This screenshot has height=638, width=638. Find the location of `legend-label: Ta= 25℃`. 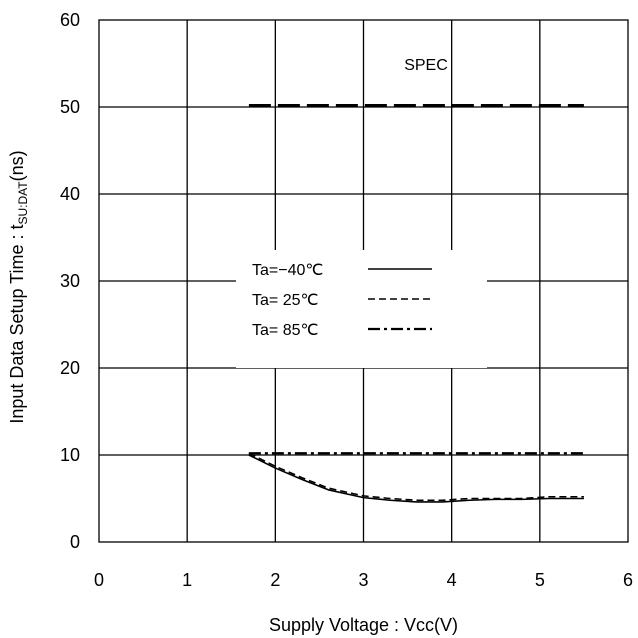

legend-label: Ta= 25℃ is located at coordinates (285, 300).